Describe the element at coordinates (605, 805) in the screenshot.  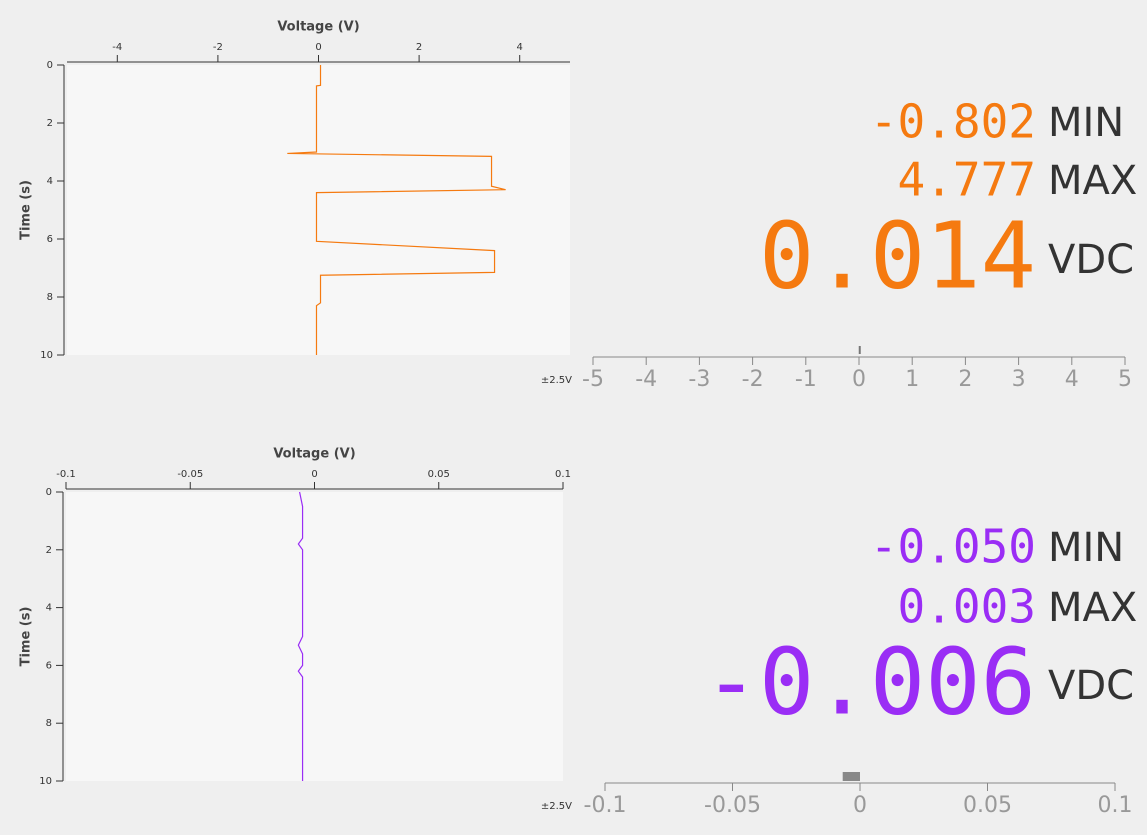
I see `gauge-label: -0.1` at that location.